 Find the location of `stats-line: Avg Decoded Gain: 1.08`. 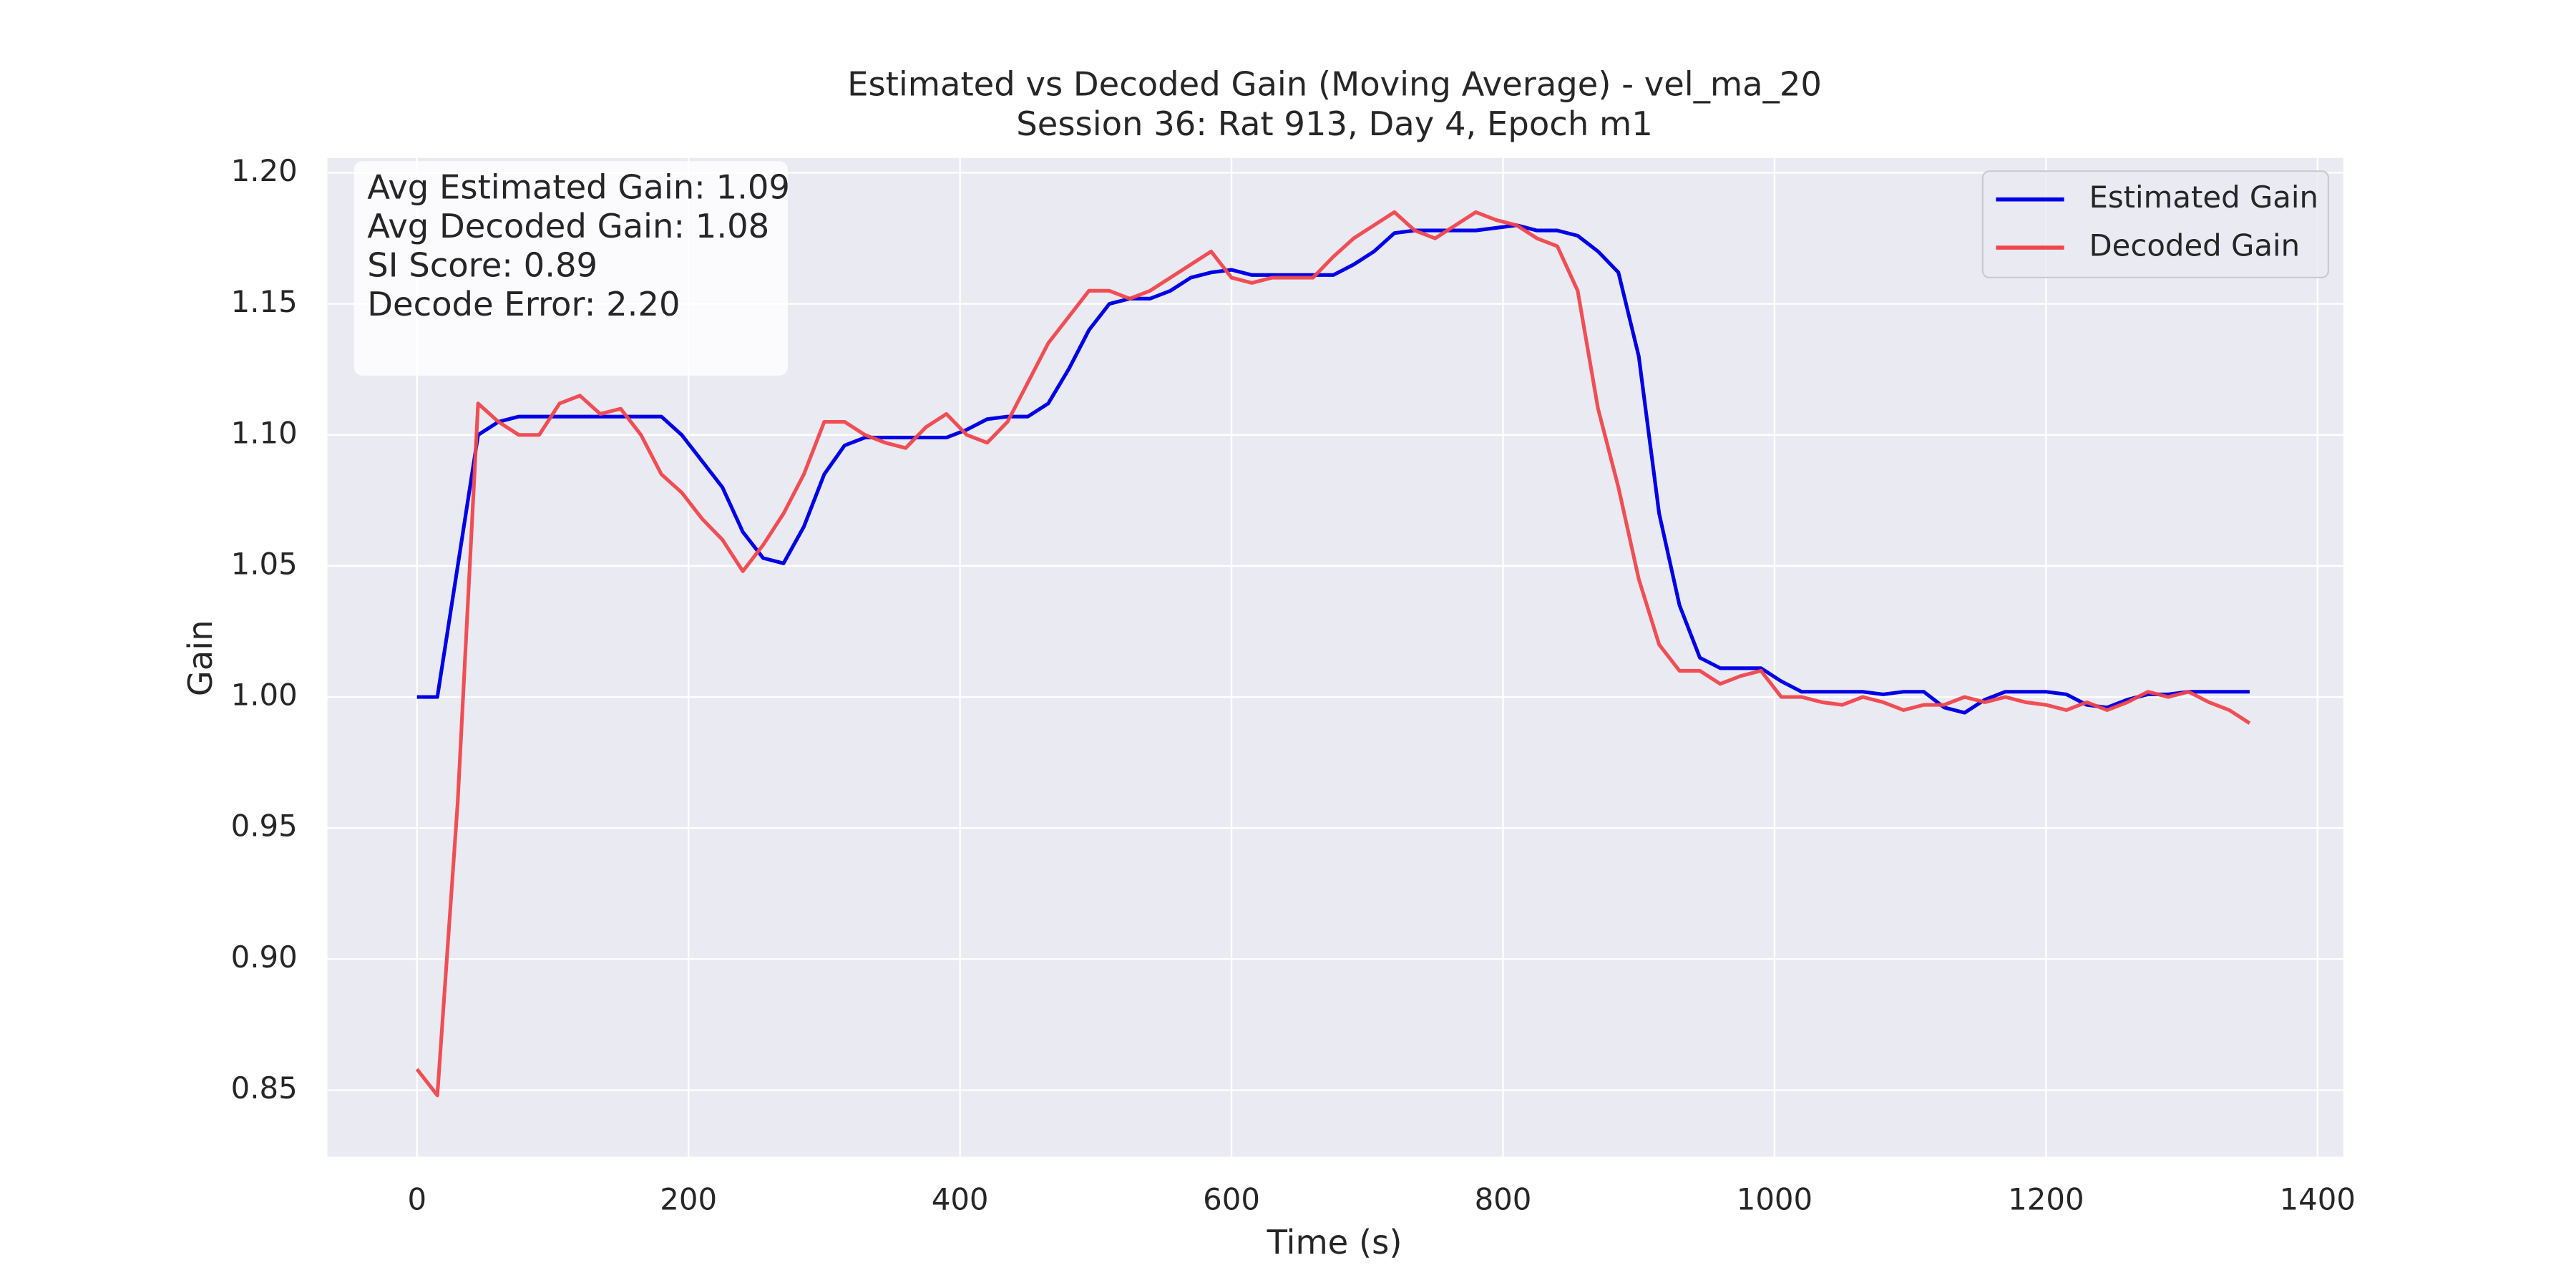

stats-line: Avg Decoded Gain: 1.08 is located at coordinates (568, 226).